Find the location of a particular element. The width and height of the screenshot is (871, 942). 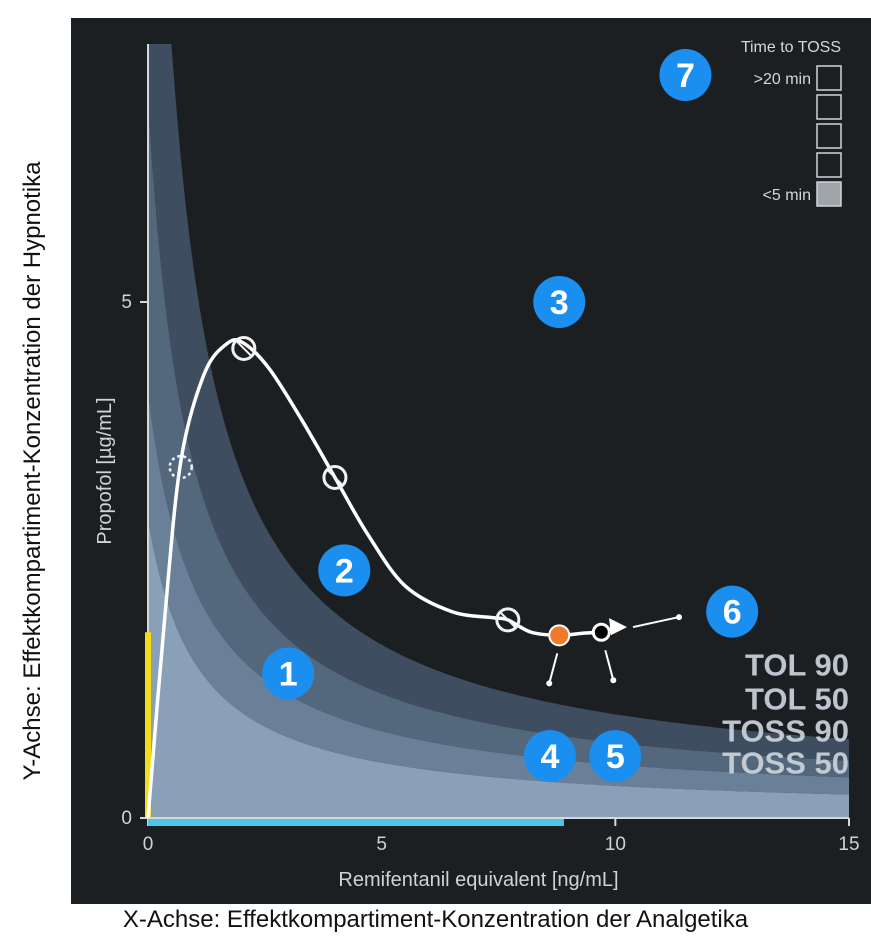

annotation-badge-label: 4 is located at coordinates (549, 757).